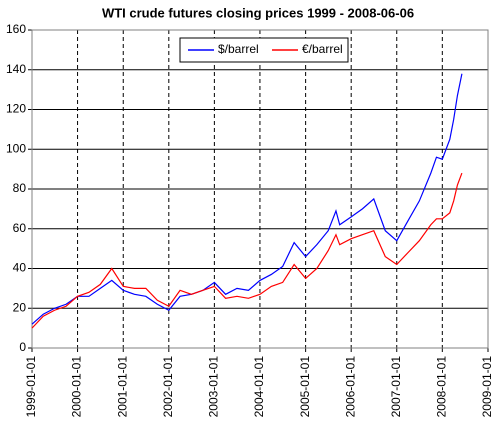 This screenshot has width=500, height=425. I want to click on y-tick-label: 60, so click(20, 228).